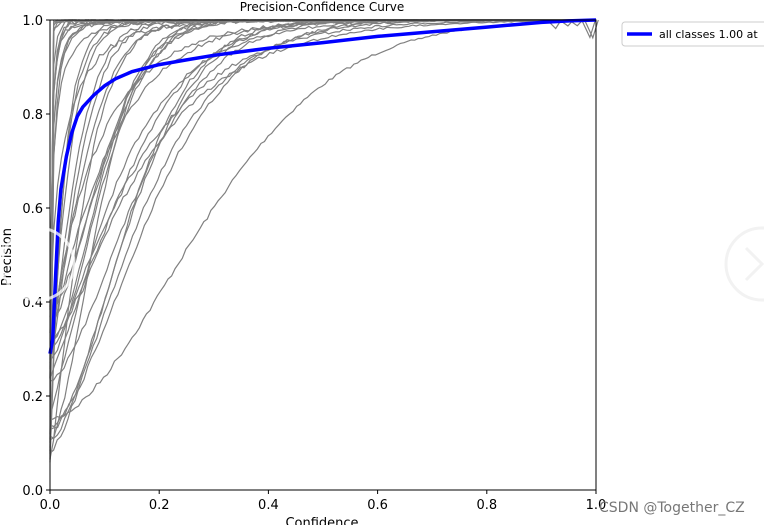 The height and width of the screenshot is (525, 764). Describe the element at coordinates (322, 7) in the screenshot. I see `chart-title: Precision-Confidence Curve` at that location.